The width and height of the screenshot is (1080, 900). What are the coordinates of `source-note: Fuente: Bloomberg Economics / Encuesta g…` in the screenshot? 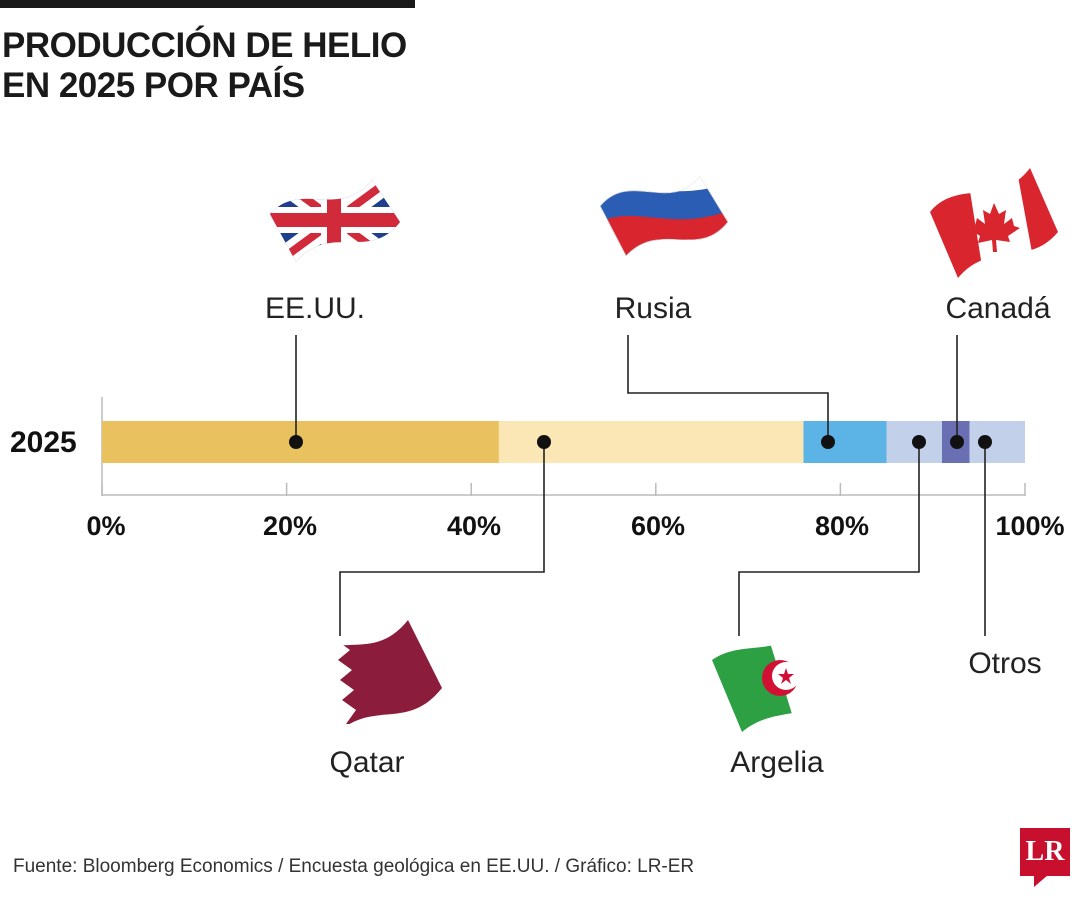 It's located at (354, 866).